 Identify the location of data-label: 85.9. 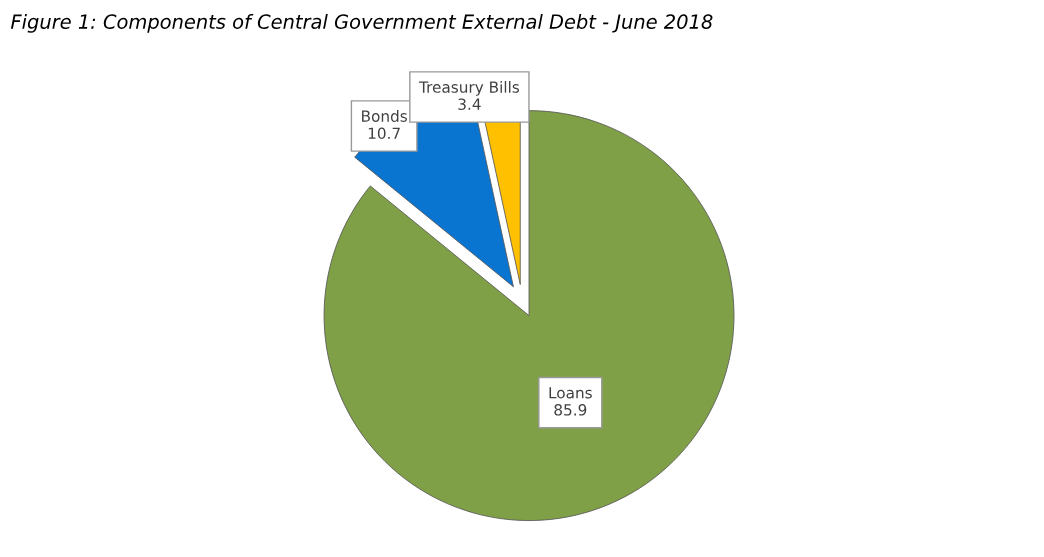
(570, 410).